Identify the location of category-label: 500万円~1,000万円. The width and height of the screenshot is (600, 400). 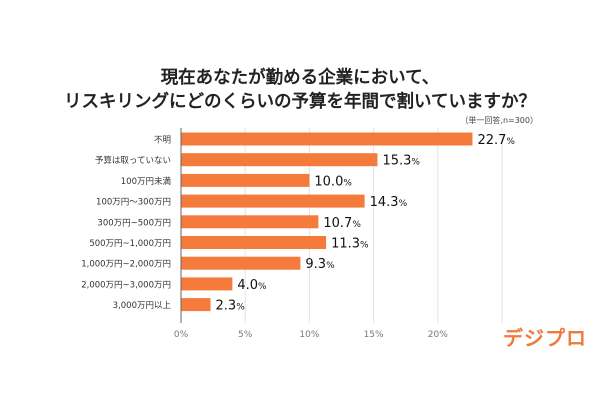
(130, 244).